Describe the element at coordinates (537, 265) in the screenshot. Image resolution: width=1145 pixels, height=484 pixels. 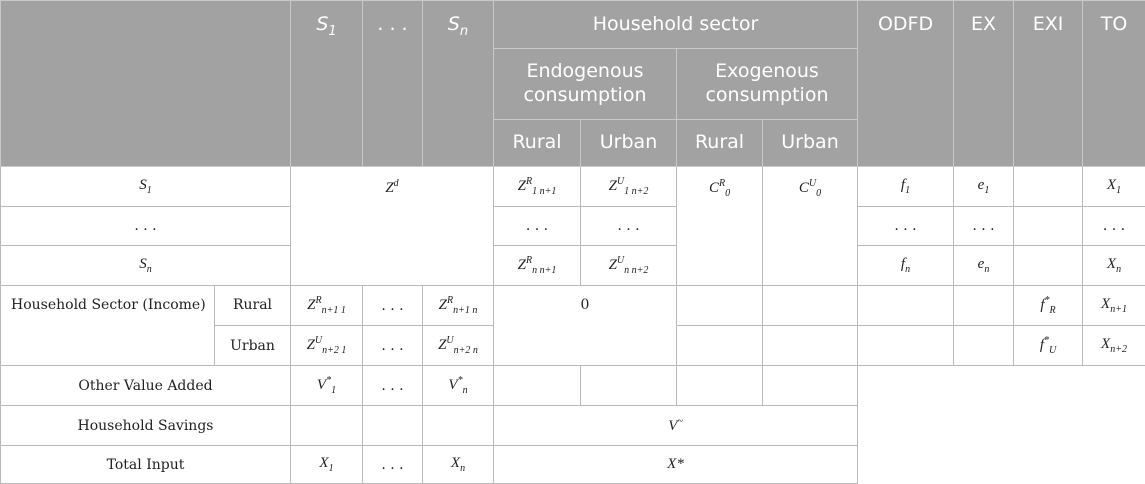
I see `cell-zn-n1: ZRn n+1` at that location.